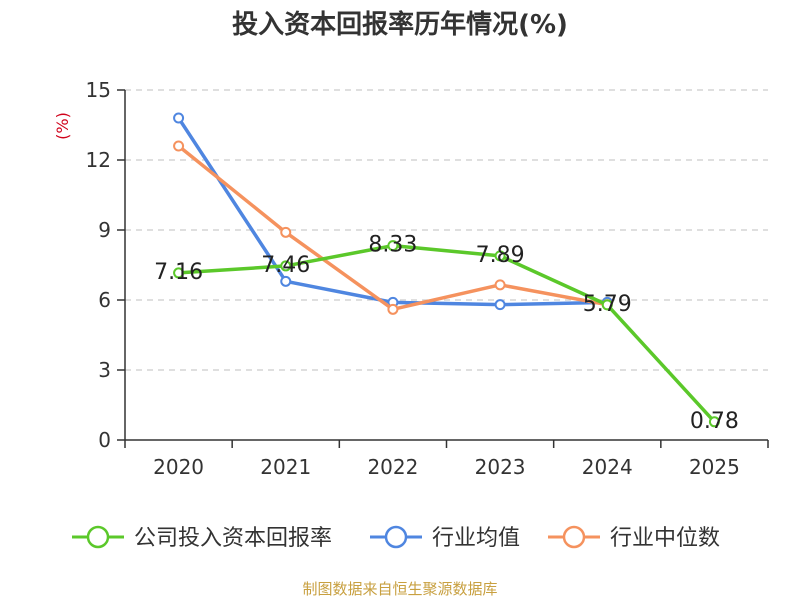 The height and width of the screenshot is (600, 800). I want to click on x-tick-label: 2023, so click(500, 467).